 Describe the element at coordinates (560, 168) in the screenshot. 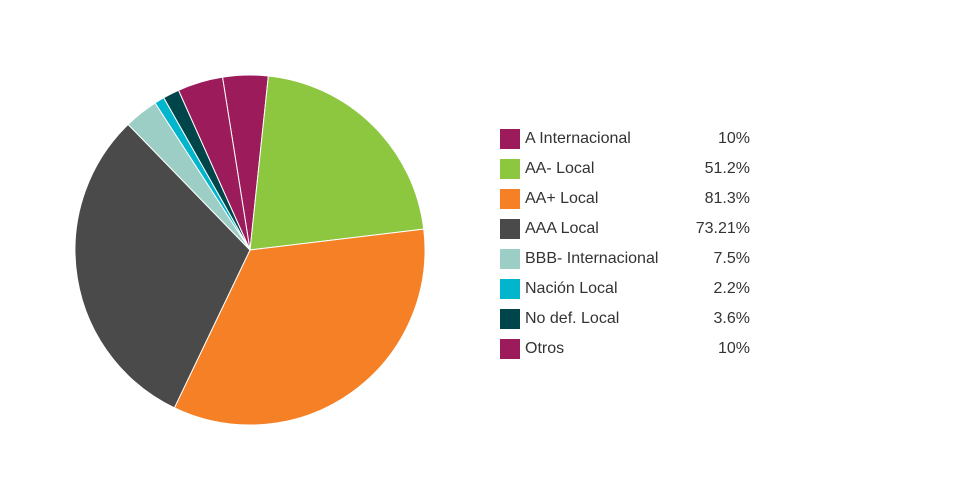

I see `legend-label: AA- Local` at that location.